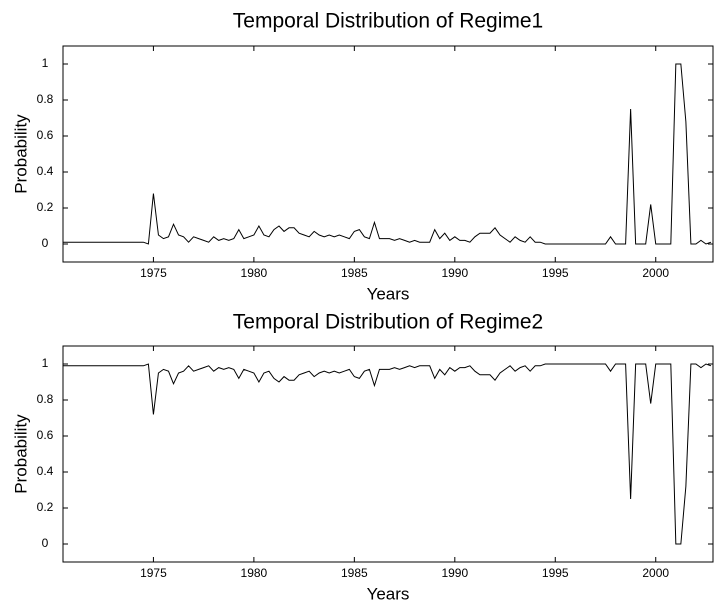 Image resolution: width=714 pixels, height=602 pixels. I want to click on chart-title: Temporal Distribution of Regime2, so click(388, 322).